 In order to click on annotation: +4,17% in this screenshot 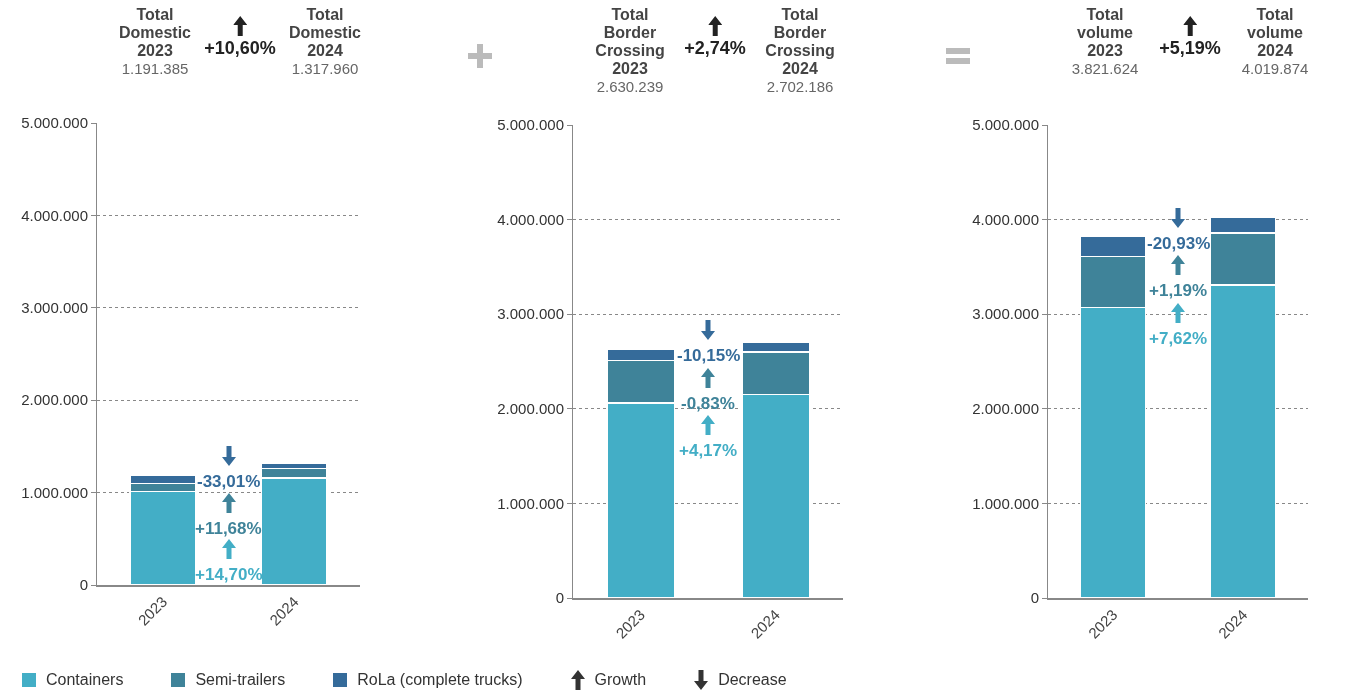, I will do `click(708, 450)`.